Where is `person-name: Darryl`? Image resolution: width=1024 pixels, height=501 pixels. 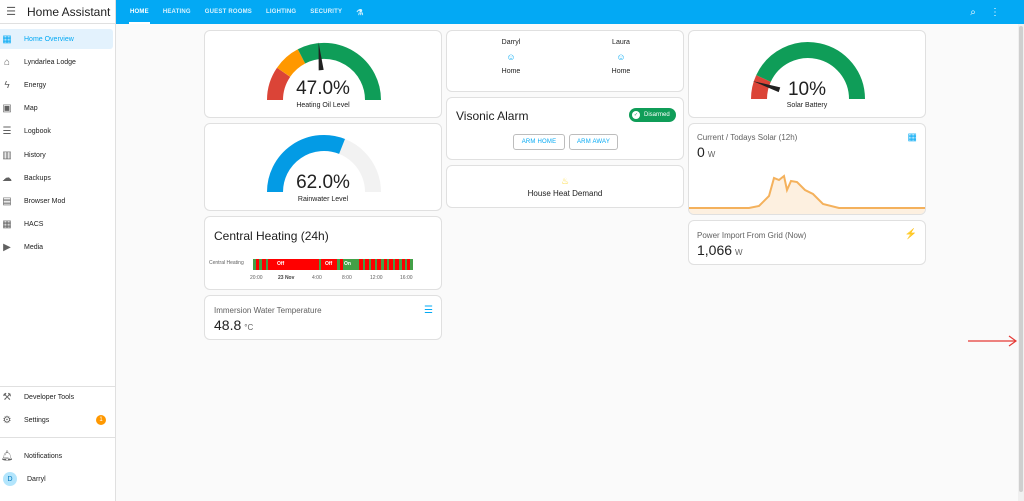 person-name: Darryl is located at coordinates (511, 42).